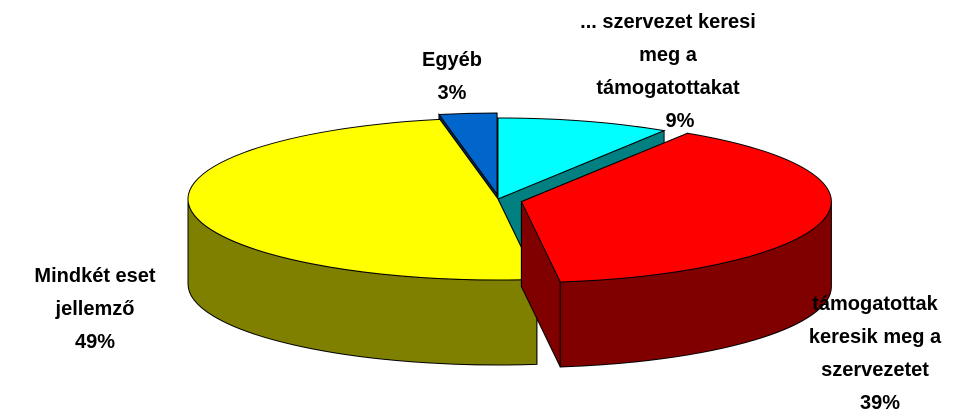 The width and height of the screenshot is (971, 420). I want to click on slice-label: Egyéb, so click(452, 60).